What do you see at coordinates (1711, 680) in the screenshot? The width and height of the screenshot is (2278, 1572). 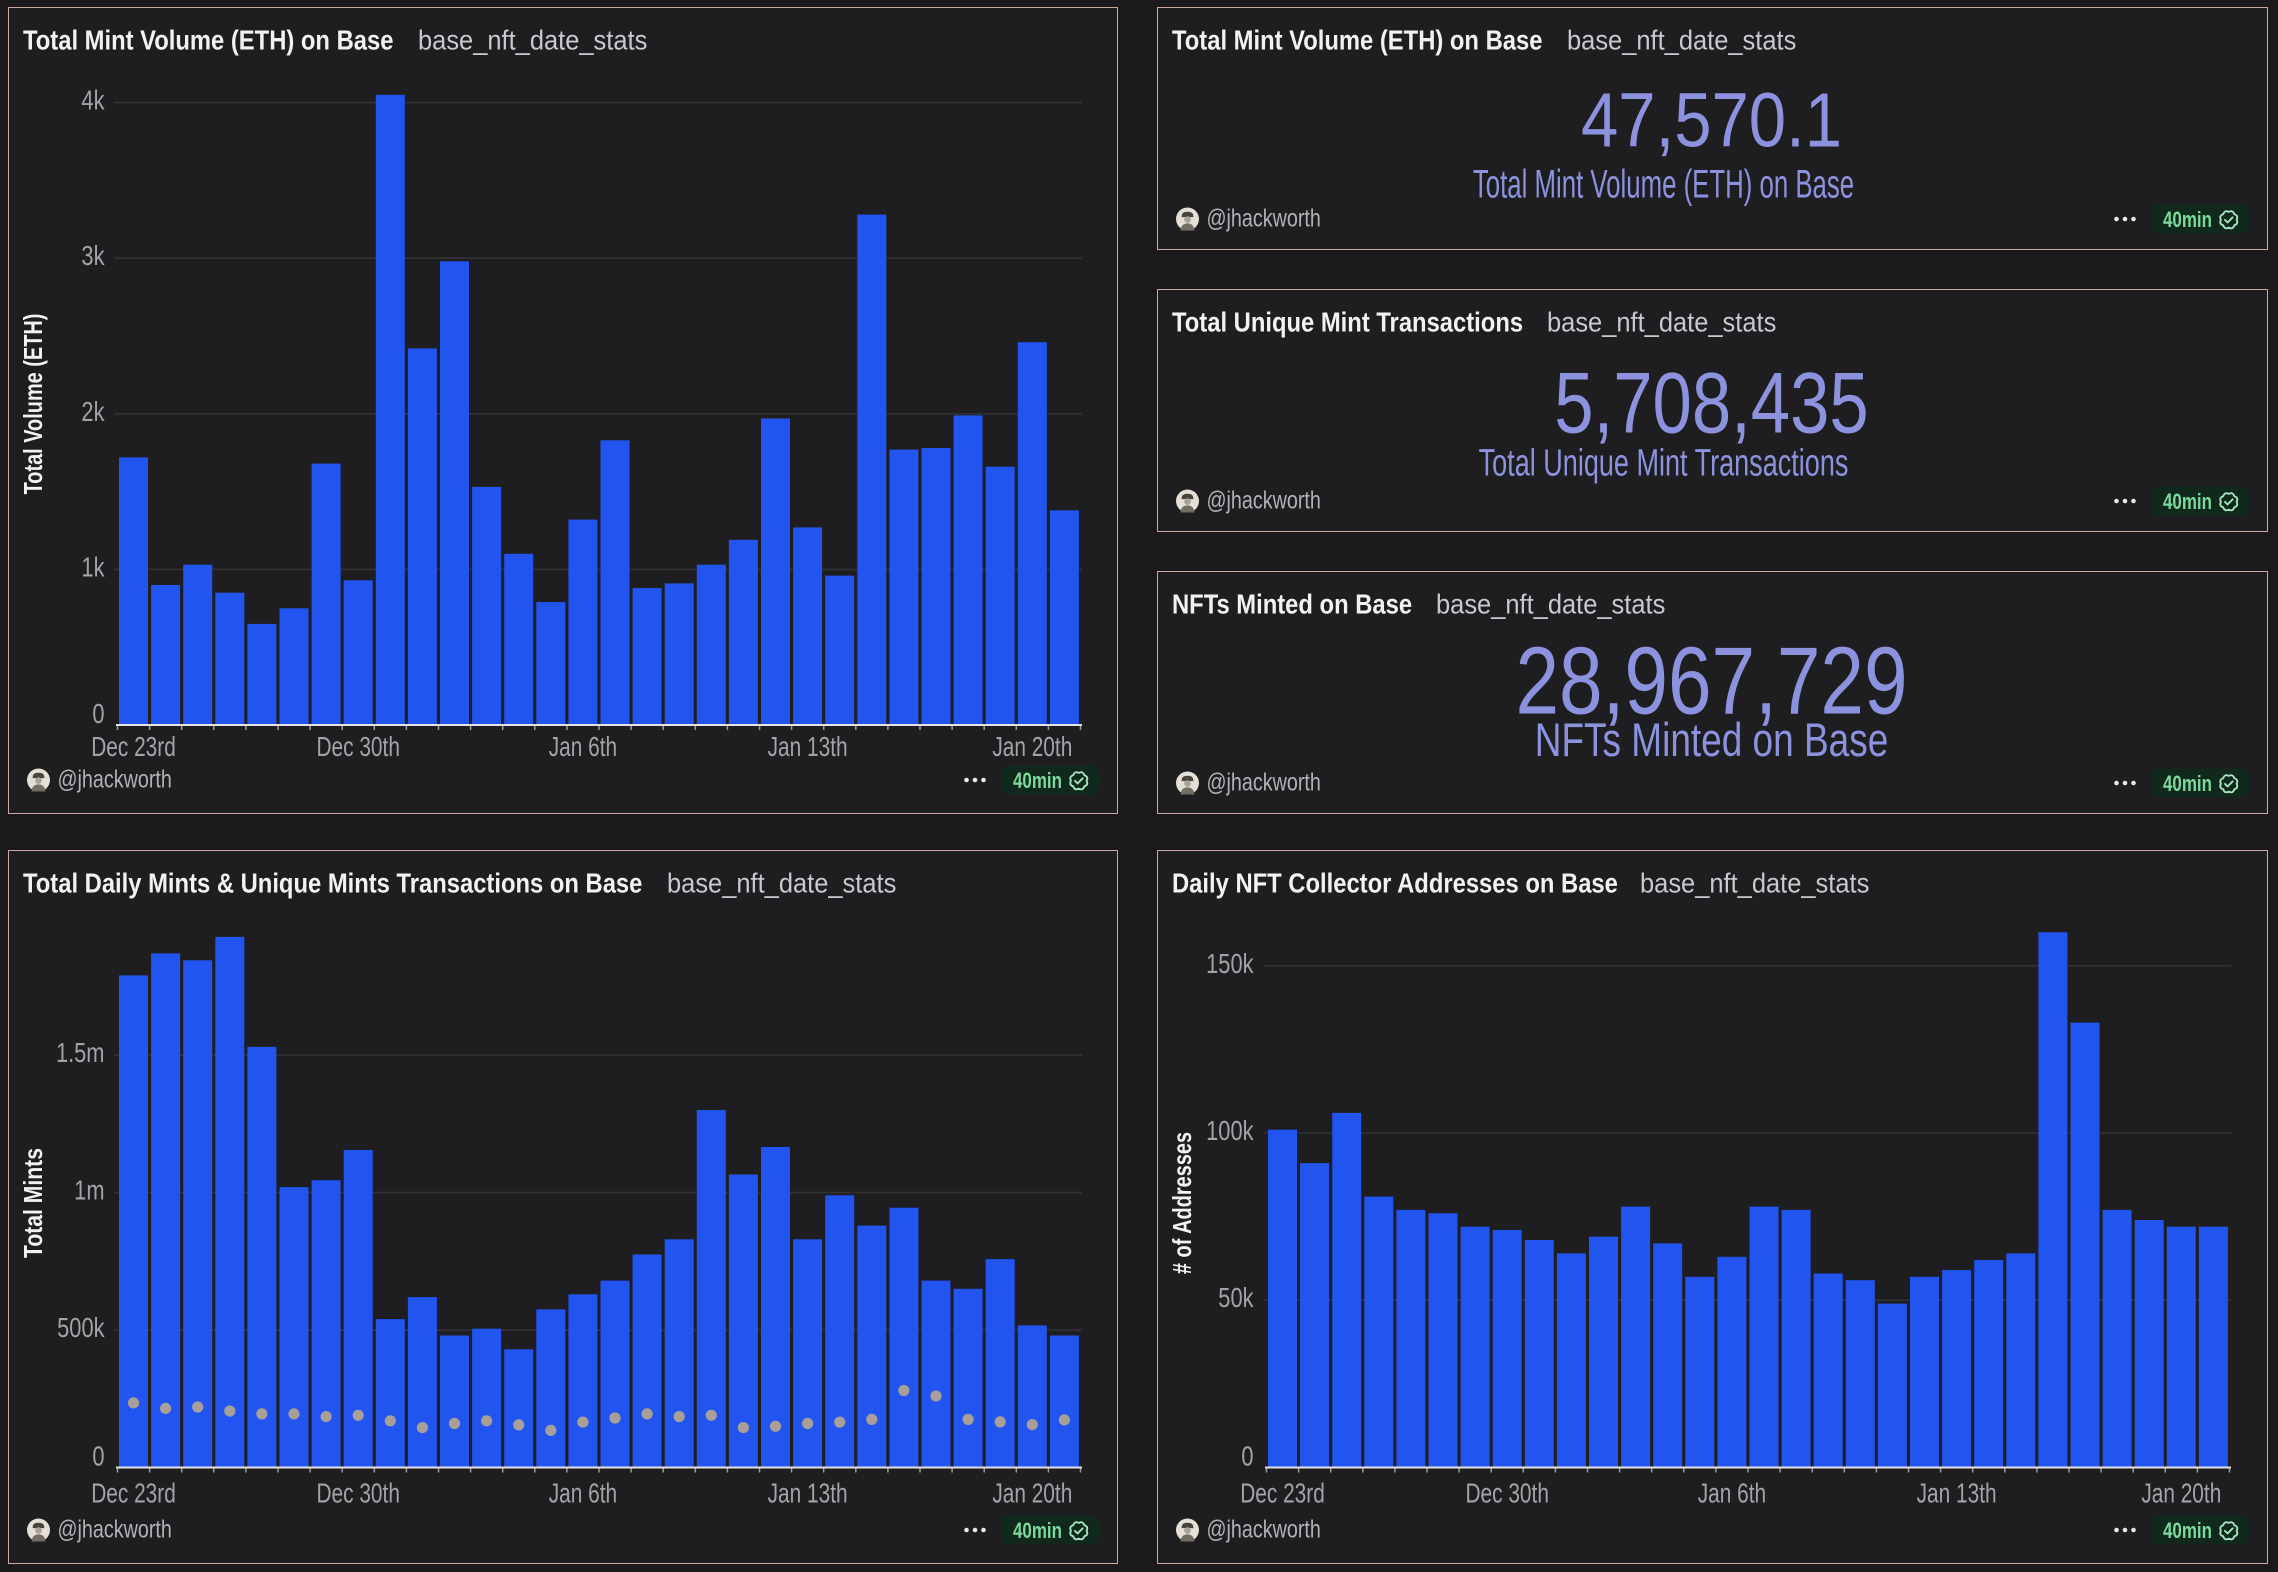 I see `svg-text: 28,967,729` at bounding box center [1711, 680].